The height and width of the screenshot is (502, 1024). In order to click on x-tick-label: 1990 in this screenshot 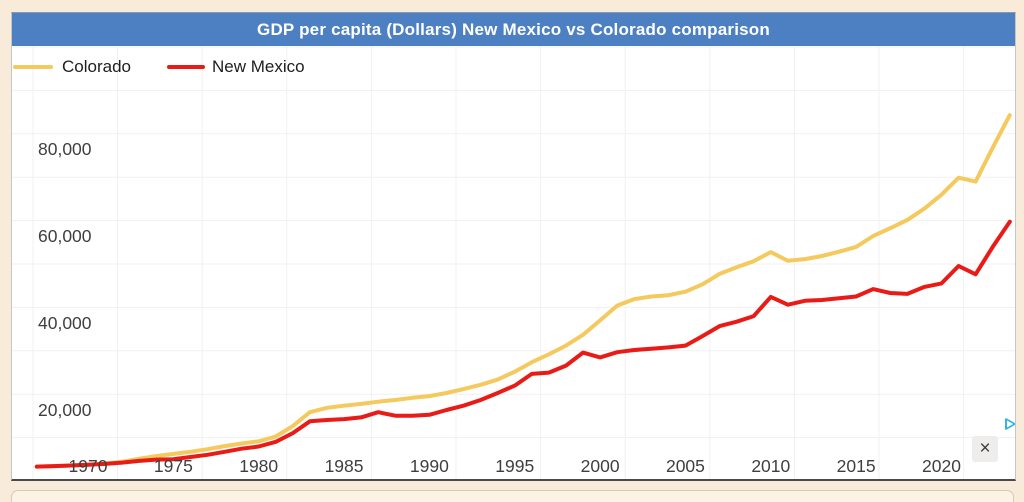, I will do `click(429, 466)`.